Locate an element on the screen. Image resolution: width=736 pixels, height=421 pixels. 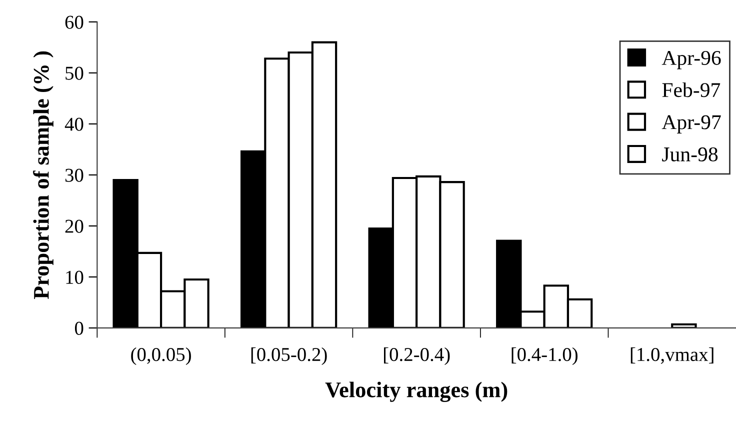
x-axis-title: Velocity ranges (m) is located at coordinates (416, 392).